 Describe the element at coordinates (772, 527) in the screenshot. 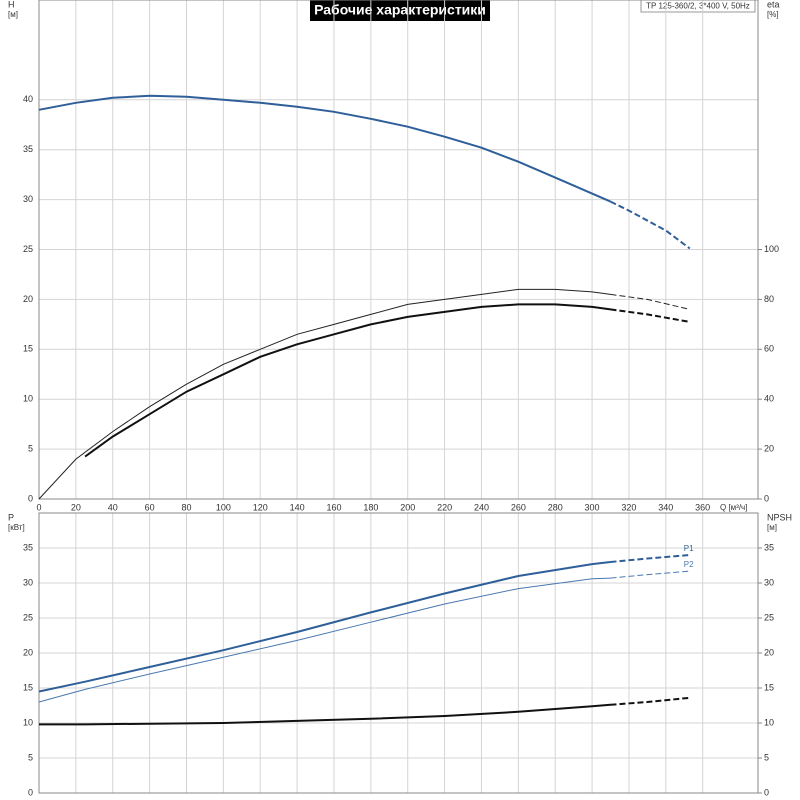

I see `y2-axis-unit: [м]` at that location.